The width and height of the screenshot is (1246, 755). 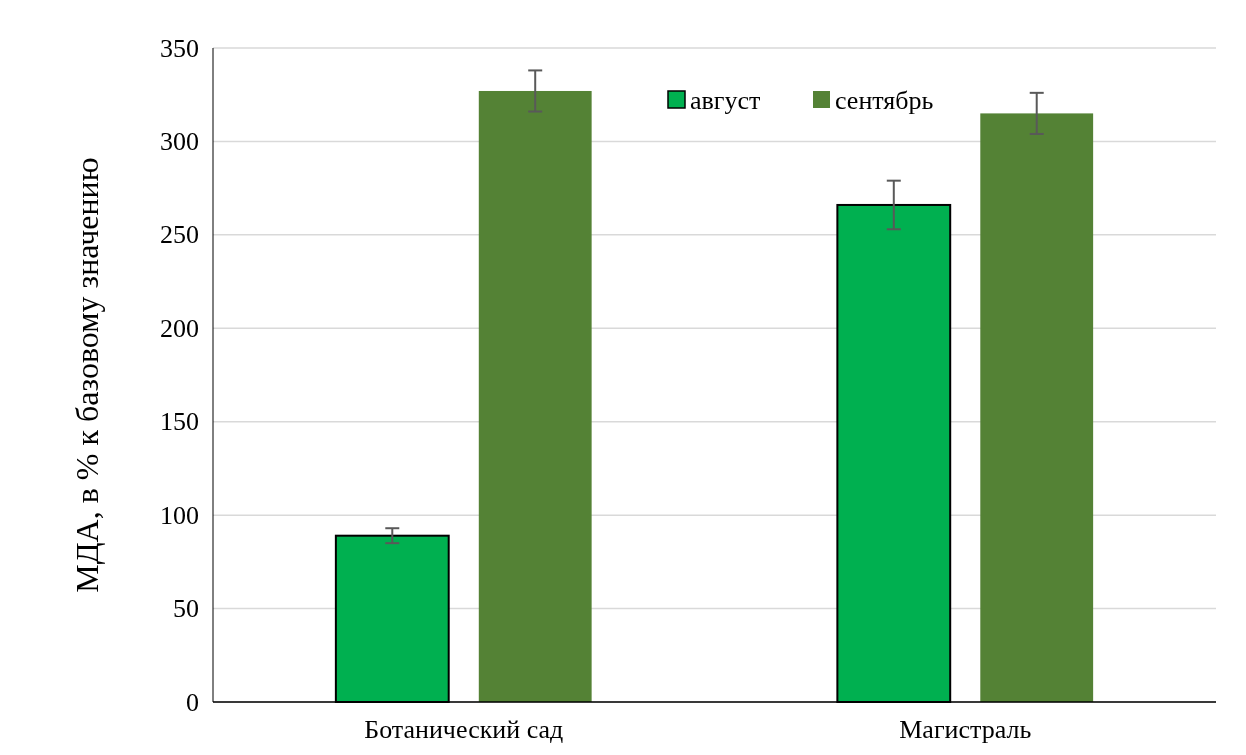 I want to click on y-tick-label: 150, so click(x=179, y=422).